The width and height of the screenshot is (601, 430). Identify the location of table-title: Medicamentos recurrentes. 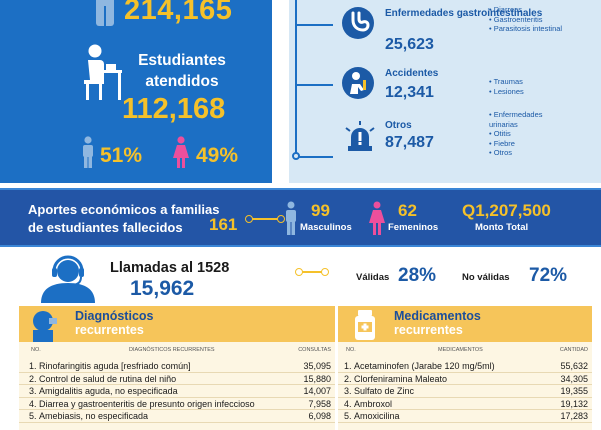
(437, 323).